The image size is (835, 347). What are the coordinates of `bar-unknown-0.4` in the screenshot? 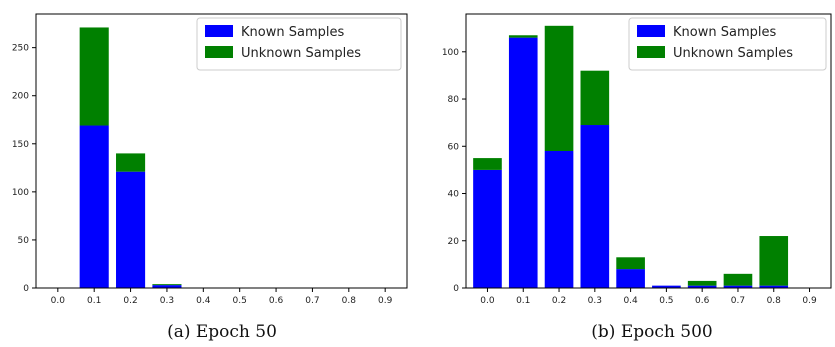 It's located at (630, 263).